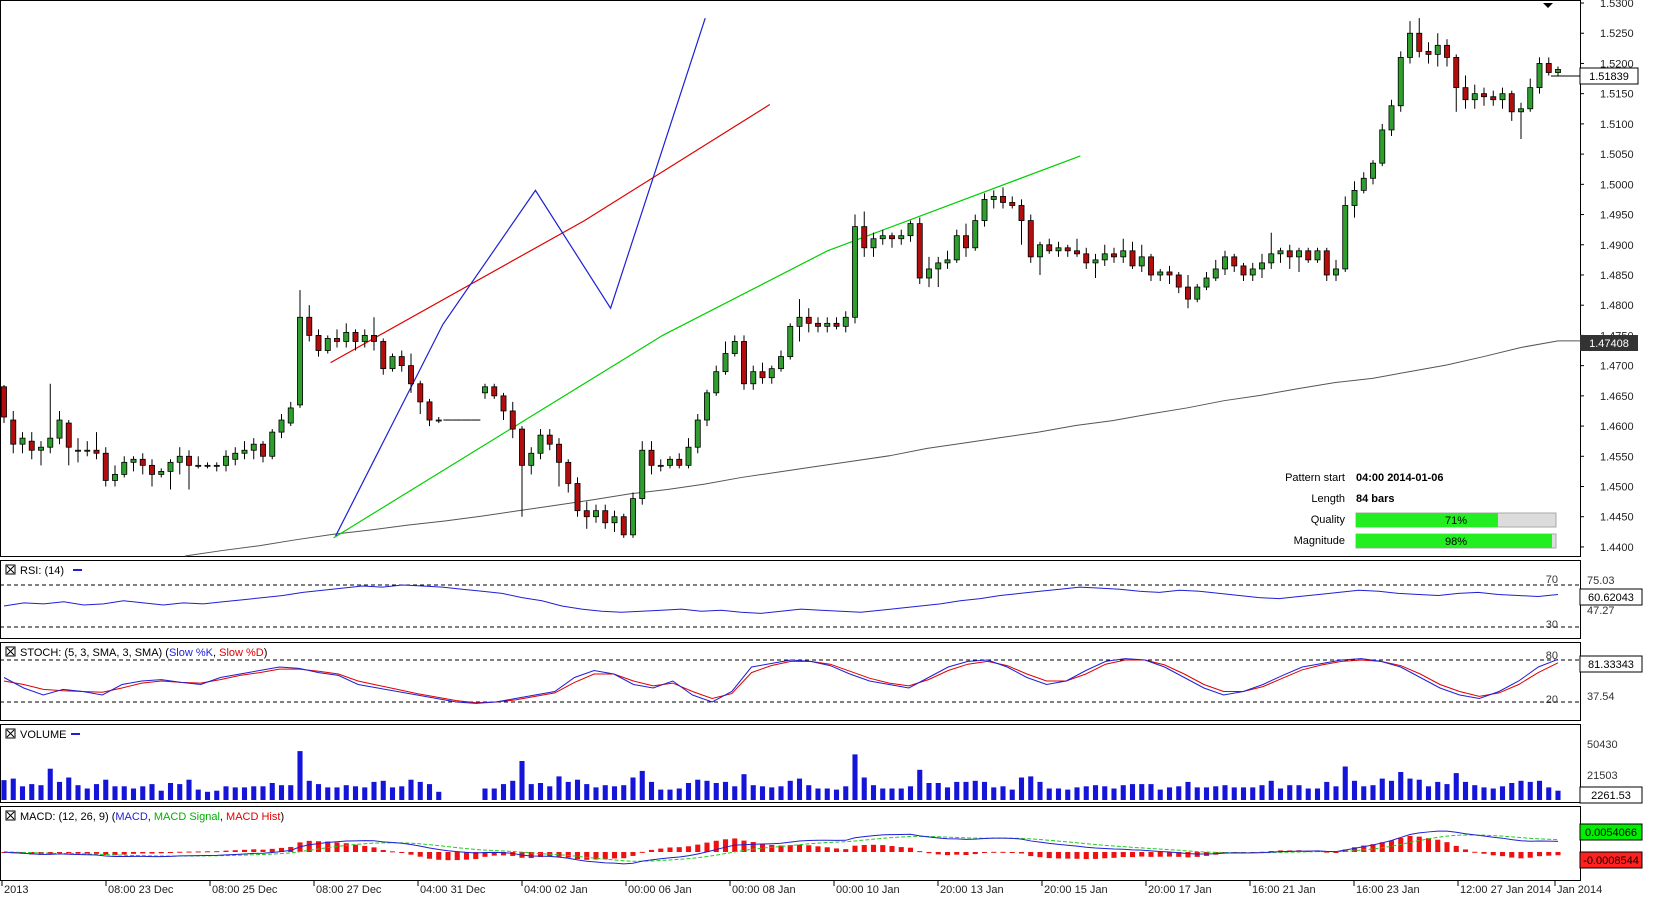 This screenshot has width=1655, height=897. What do you see at coordinates (10, 651) in the screenshot?
I see `stoch-collapse-icon` at bounding box center [10, 651].